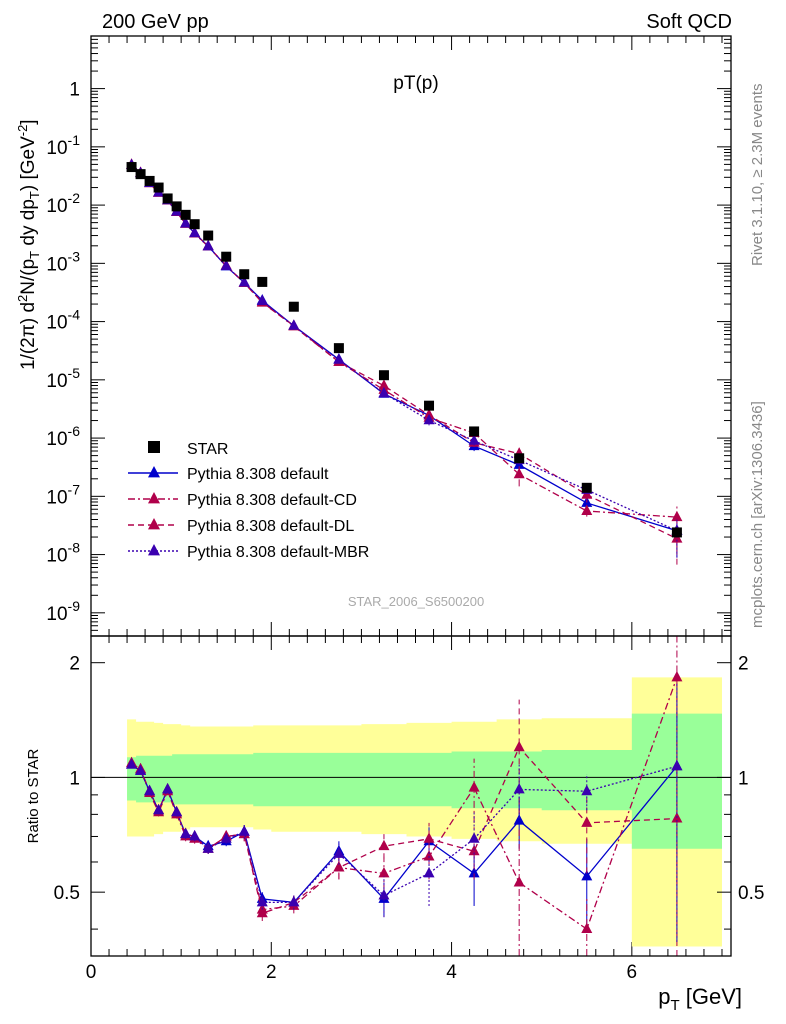 This screenshot has height=1024, width=786. I want to click on main-y-tick-label: 10⁻³, so click(63, 261).